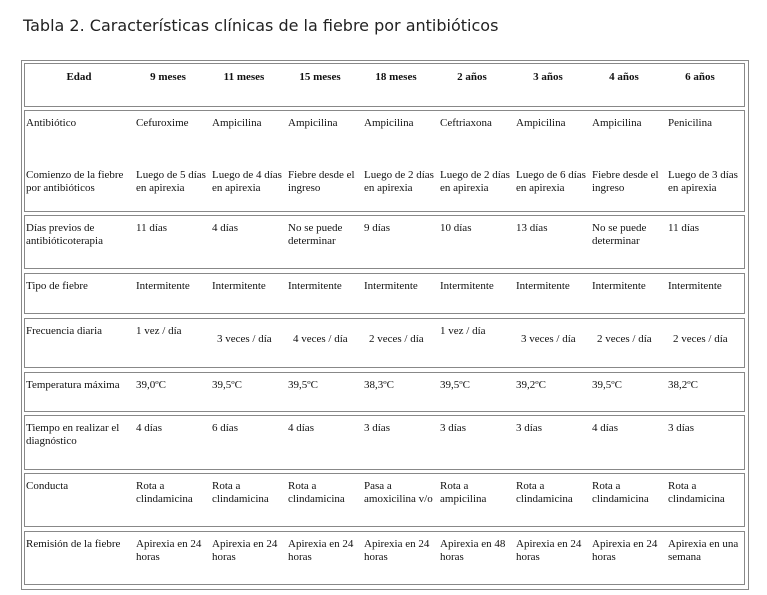 This screenshot has width=767, height=595. What do you see at coordinates (225, 428) in the screenshot?
I see `table-cell: 6 días` at bounding box center [225, 428].